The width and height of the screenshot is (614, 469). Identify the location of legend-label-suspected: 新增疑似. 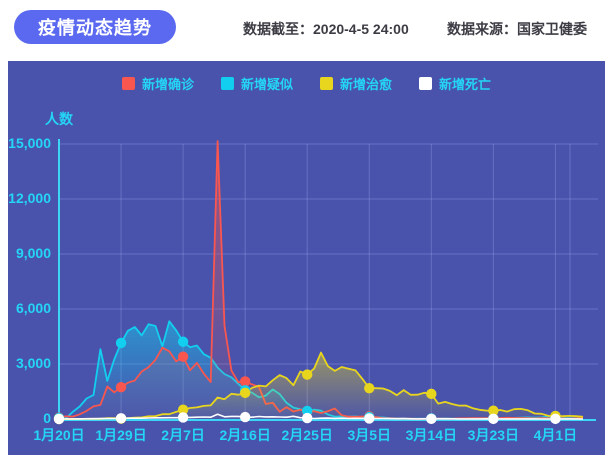
(266, 84).